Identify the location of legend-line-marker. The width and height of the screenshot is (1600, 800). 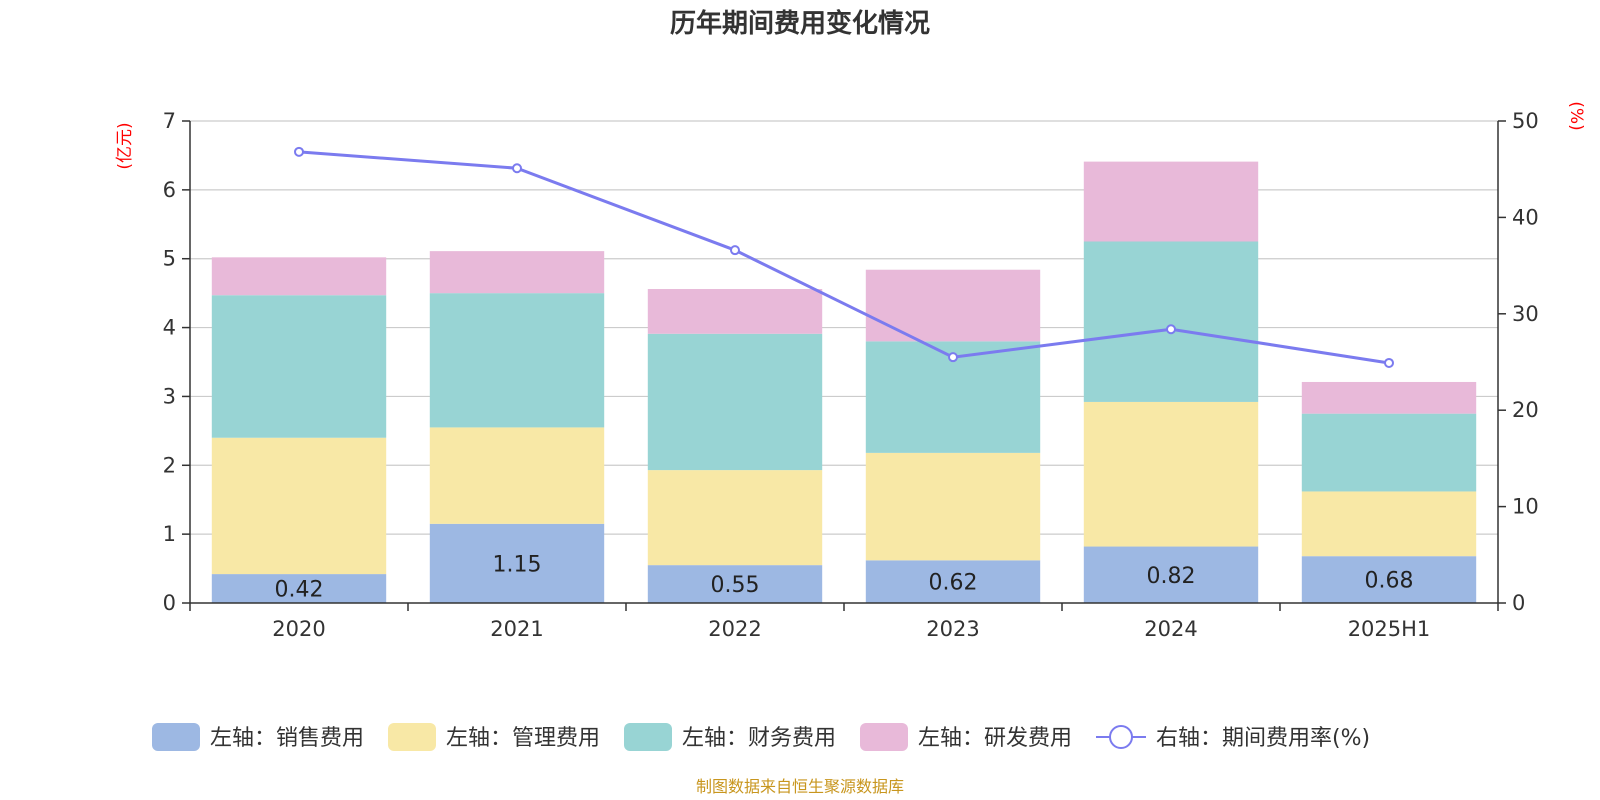
(1121, 737).